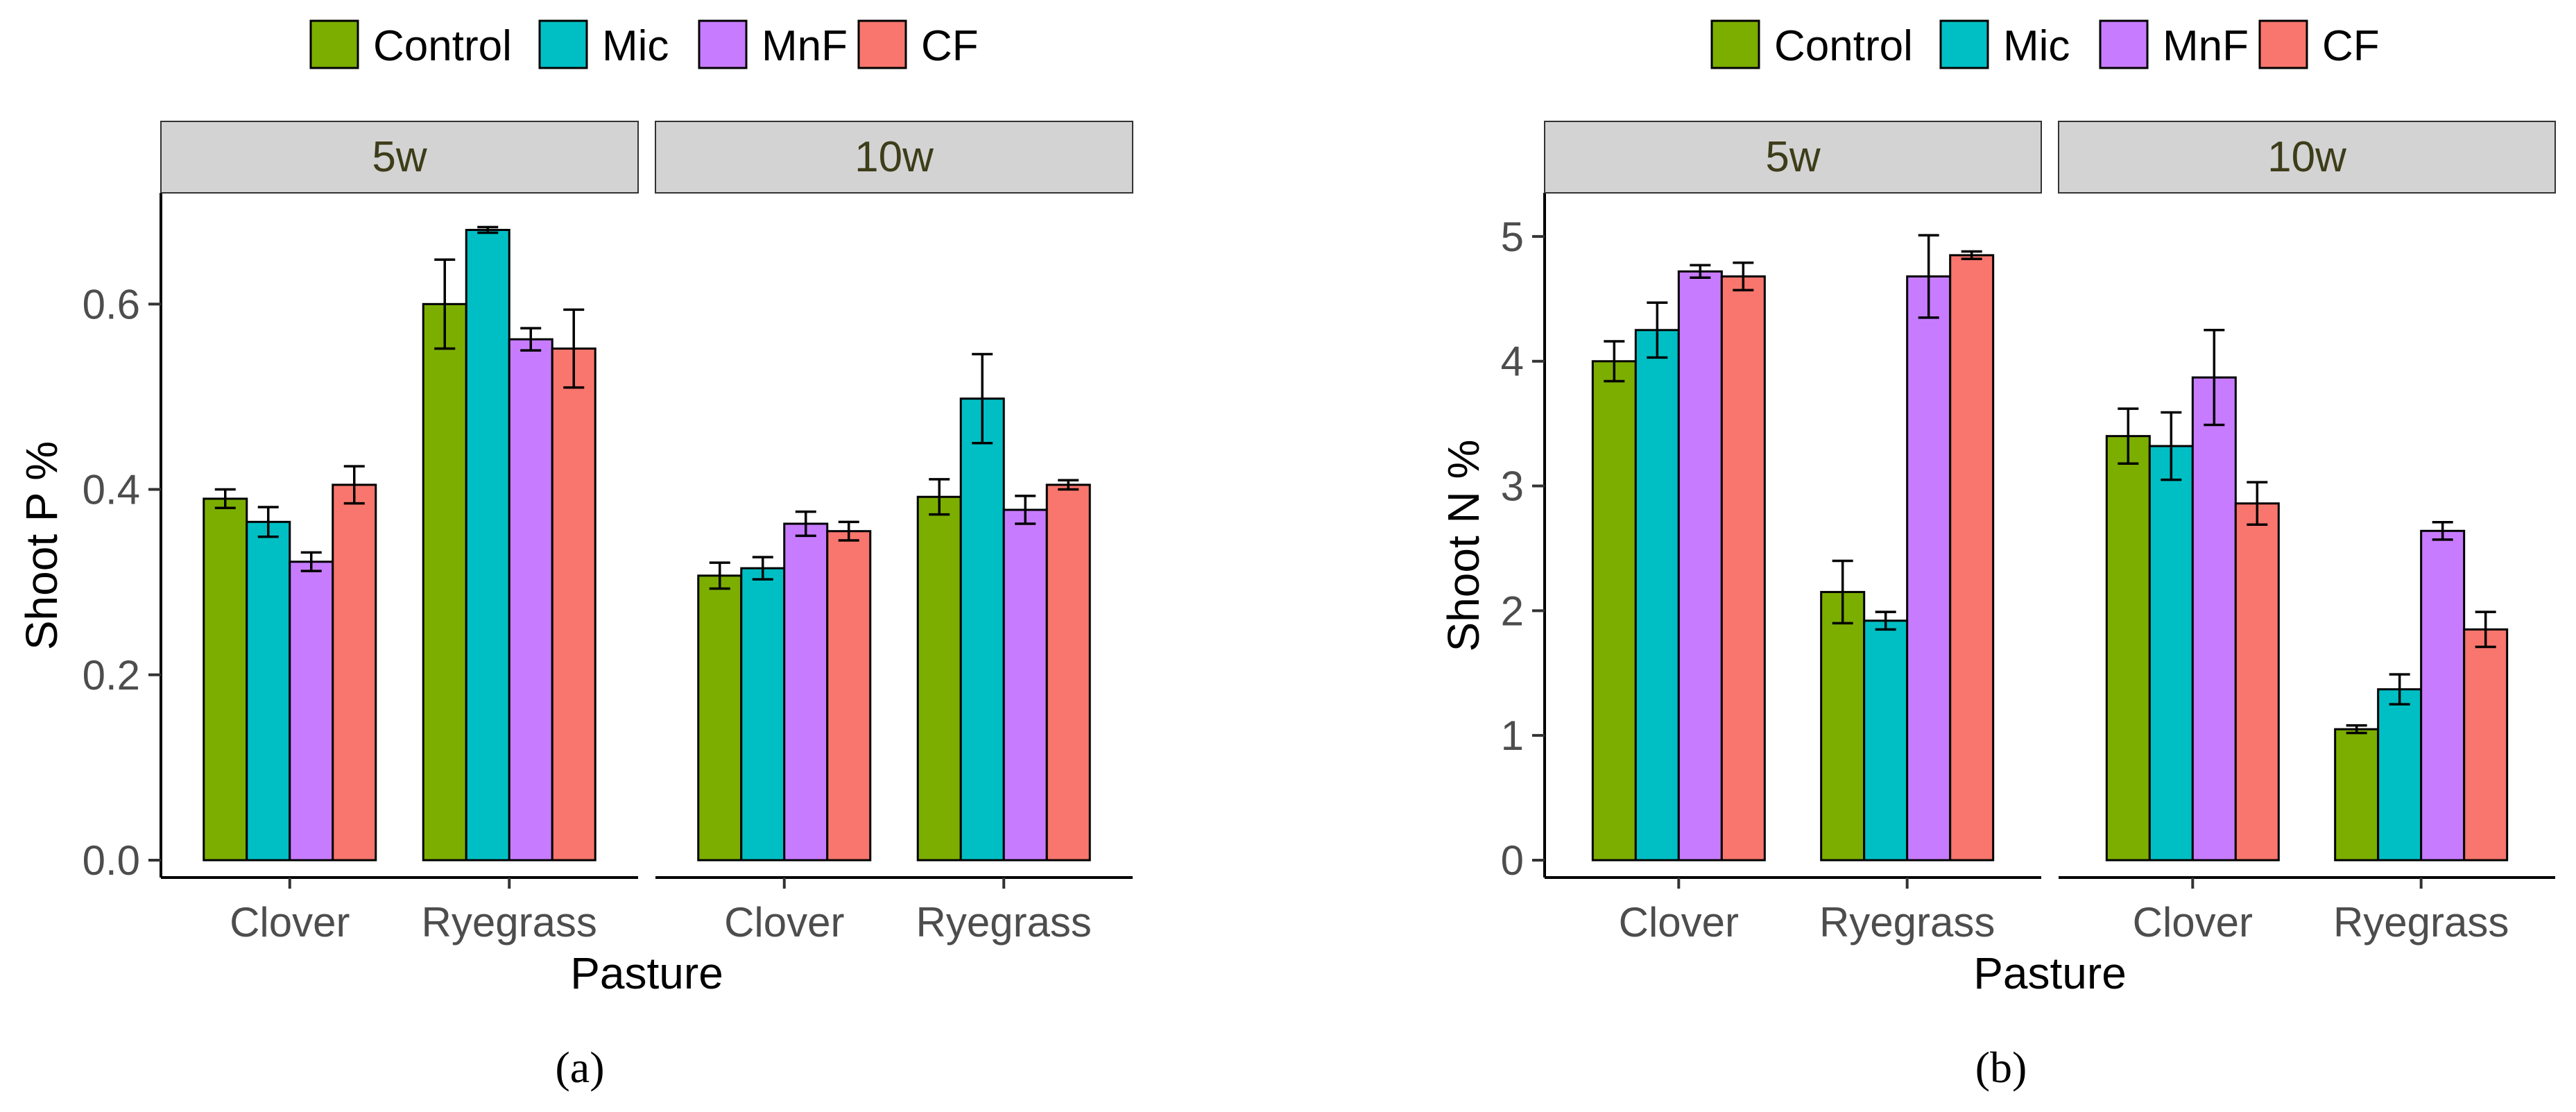  I want to click on y-tick-label: 3, so click(1512, 486).